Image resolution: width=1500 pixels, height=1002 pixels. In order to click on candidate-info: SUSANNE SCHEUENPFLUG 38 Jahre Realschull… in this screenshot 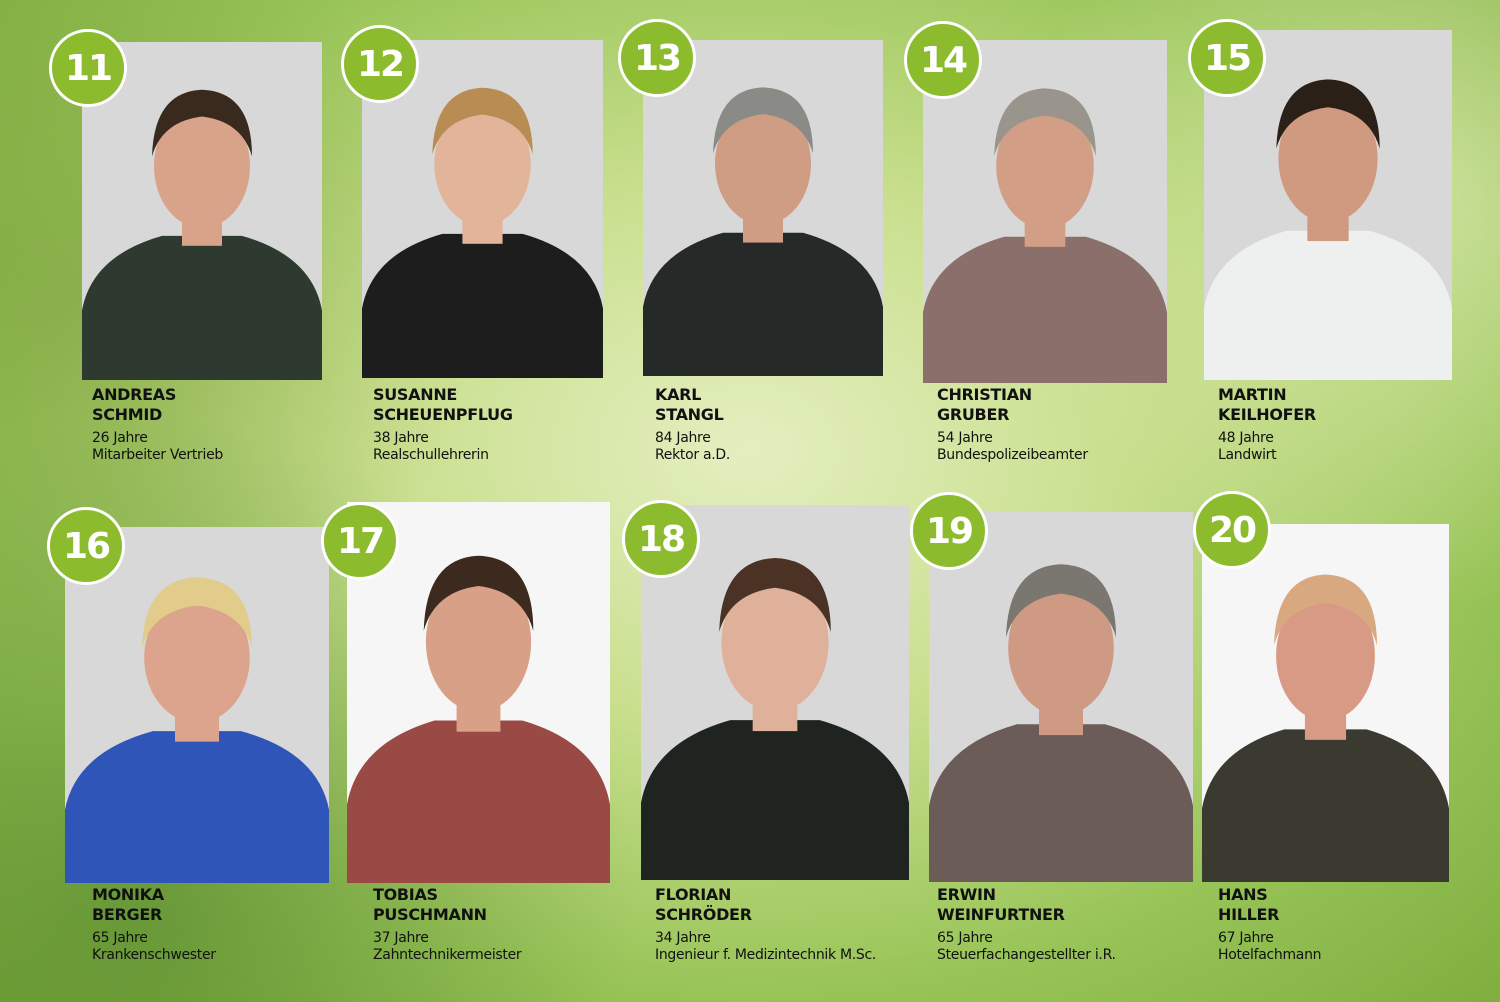, I will do `click(503, 424)`.